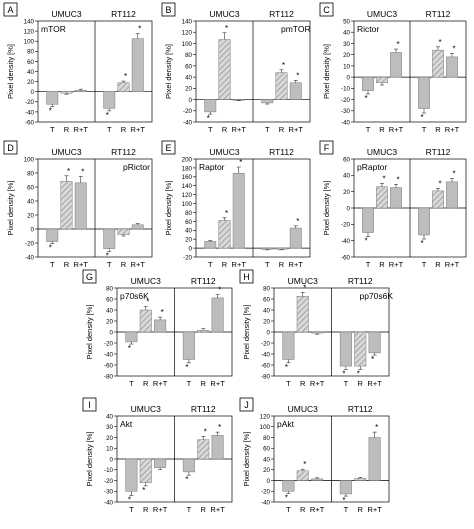 This screenshot has width=474, height=529. Describe the element at coordinates (109, 470) in the screenshot. I see `y-tick-label: -10` at that location.